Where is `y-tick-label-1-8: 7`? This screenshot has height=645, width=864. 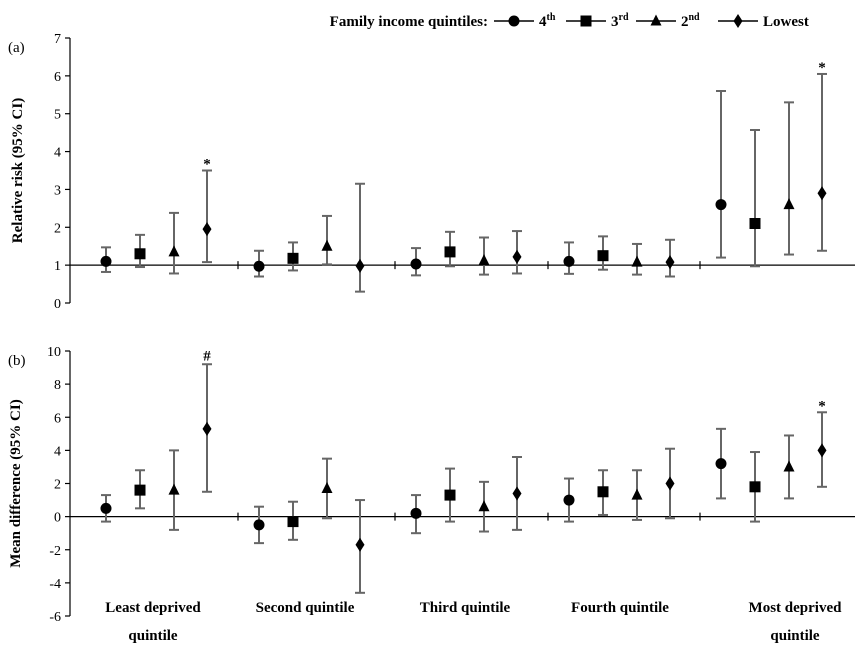
y-tick-label-1-8: 7 is located at coordinates (57, 39).